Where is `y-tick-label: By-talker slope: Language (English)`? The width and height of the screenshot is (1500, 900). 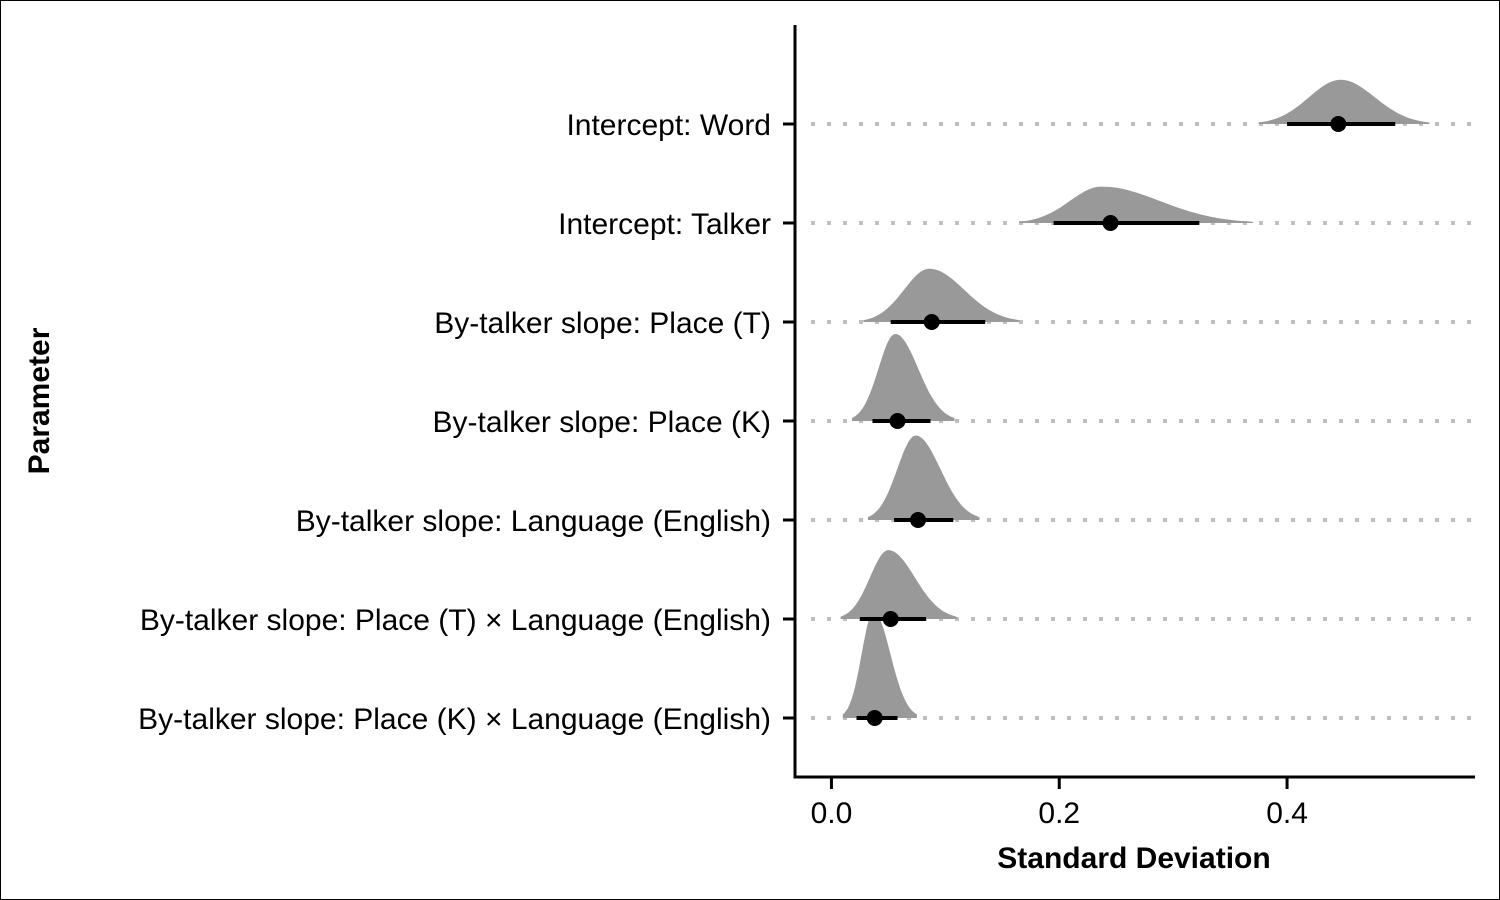 y-tick-label: By-talker slope: Language (English) is located at coordinates (533, 521).